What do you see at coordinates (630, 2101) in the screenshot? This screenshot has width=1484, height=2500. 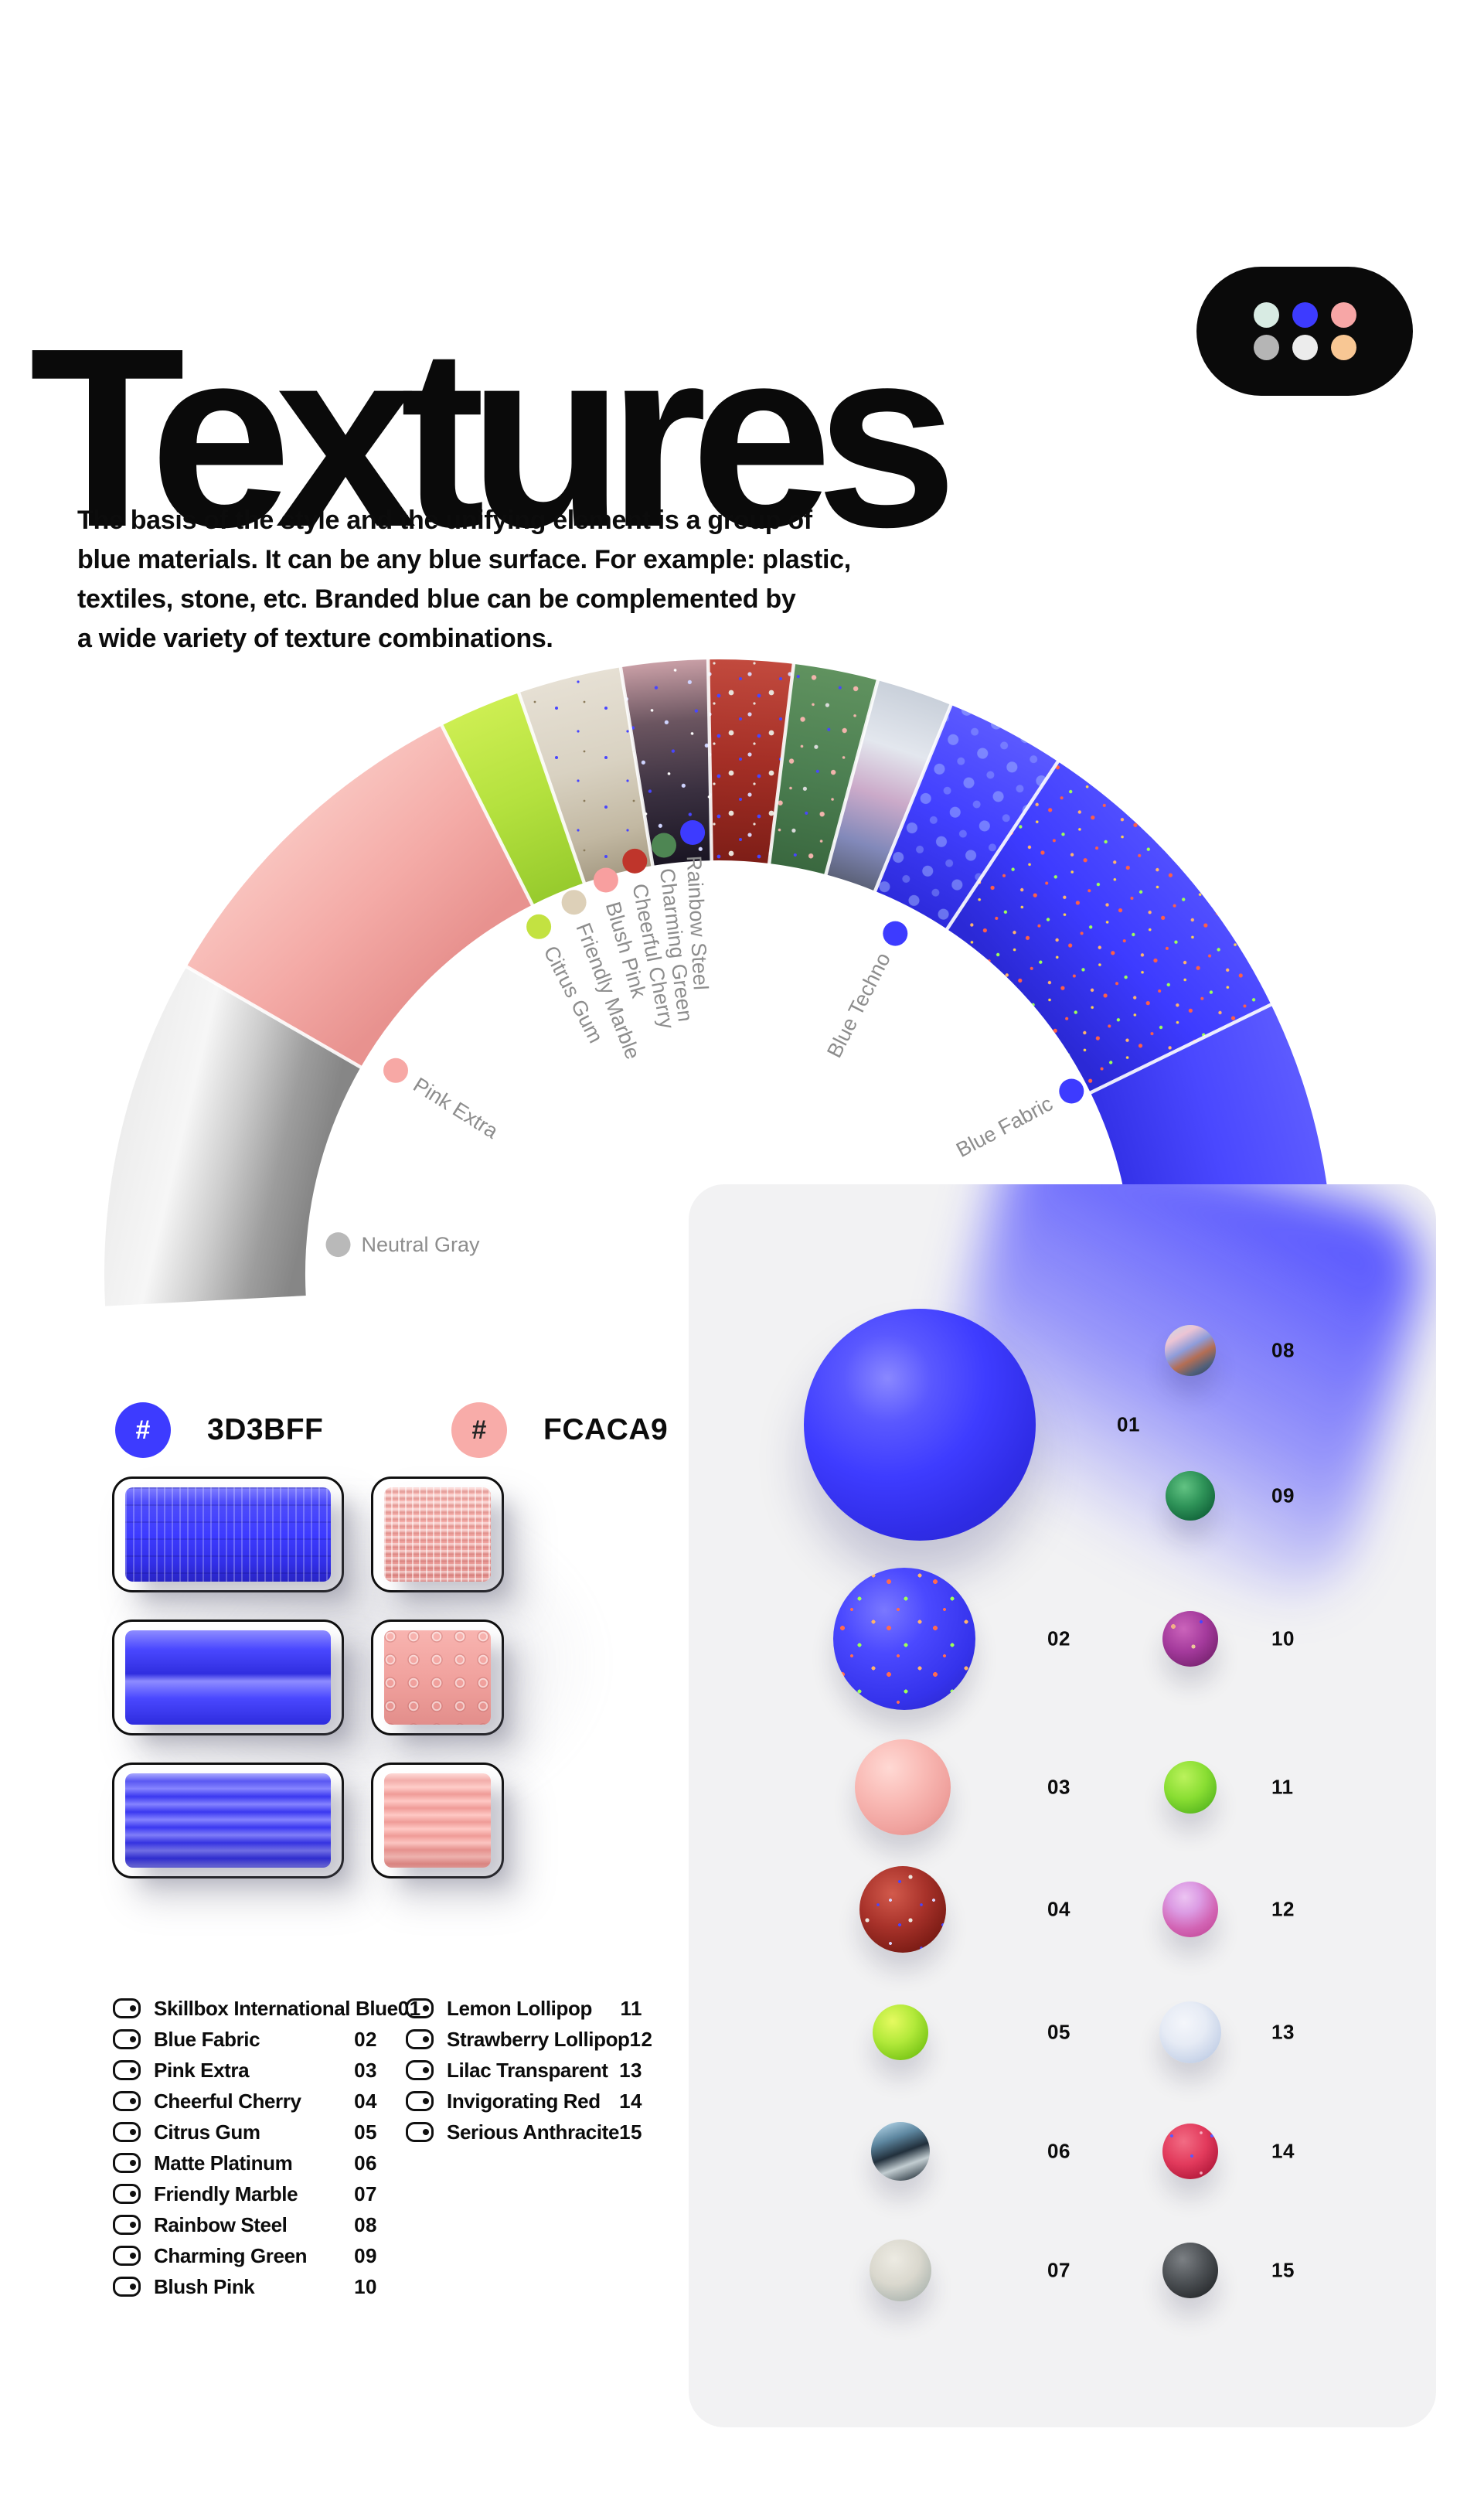 I see `material-number: 14` at bounding box center [630, 2101].